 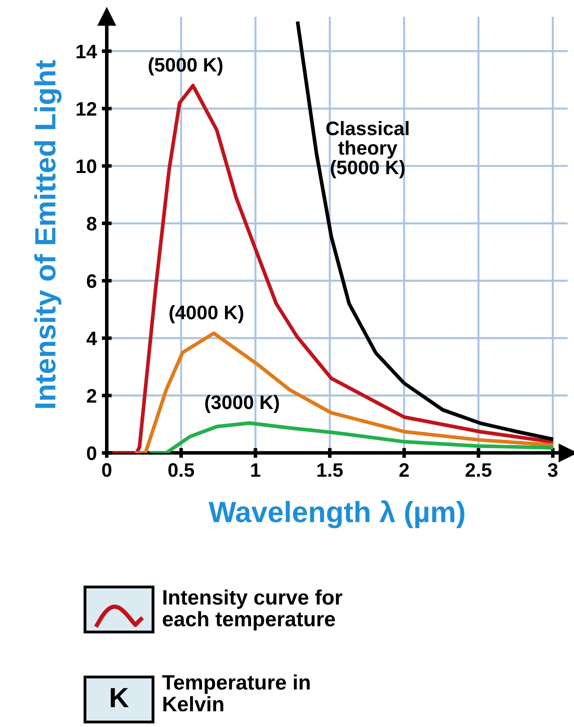 What do you see at coordinates (367, 149) in the screenshot?
I see `series-label: Classical theory (5000 K)` at bounding box center [367, 149].